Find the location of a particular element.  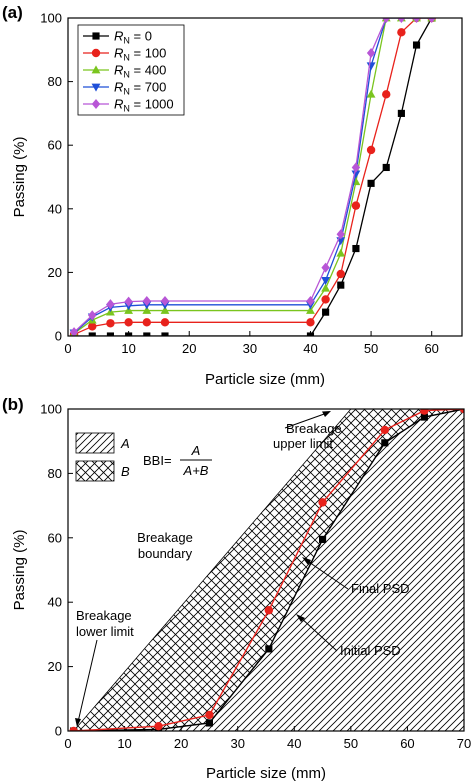

annot-initial-psd: Initial PSD is located at coordinates (370, 650).